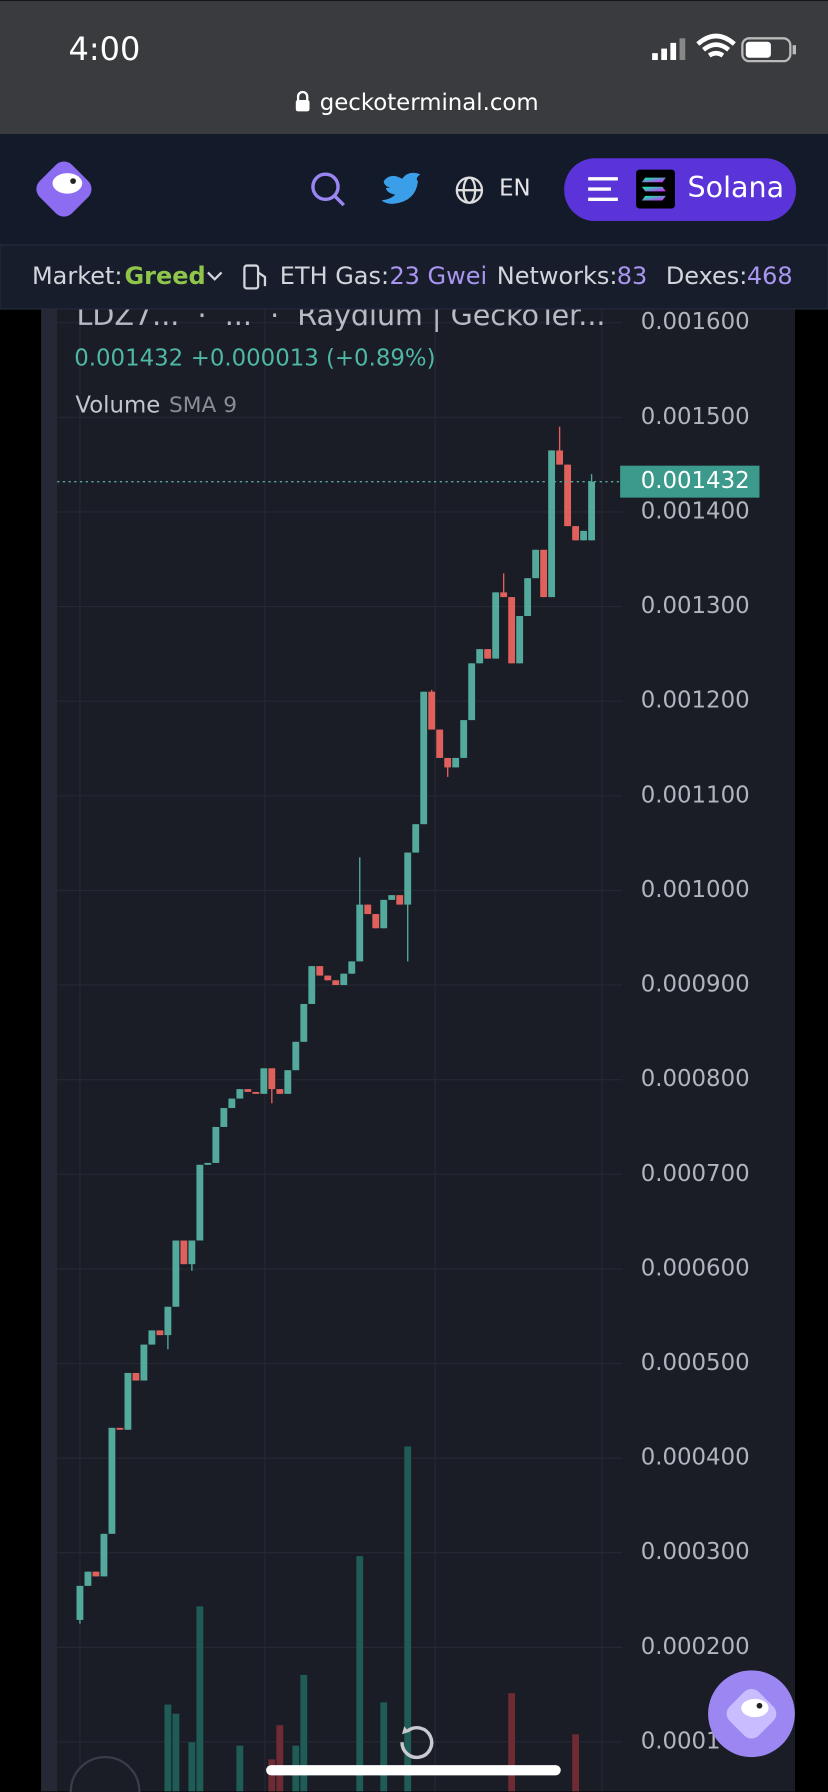 The height and width of the screenshot is (1792, 828). Describe the element at coordinates (215, 276) in the screenshot. I see `chevron` at that location.